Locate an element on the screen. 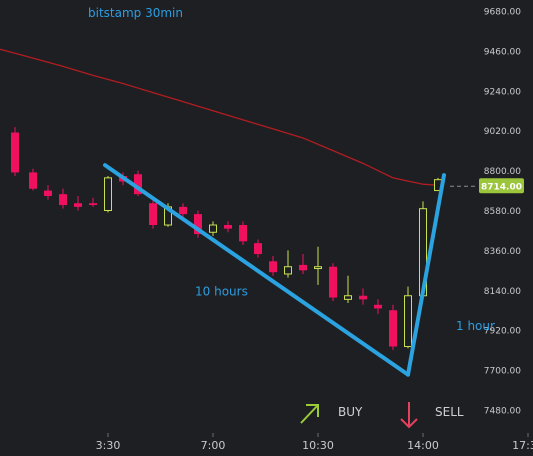  y-tick-label: 7920.00 is located at coordinates (502, 332).